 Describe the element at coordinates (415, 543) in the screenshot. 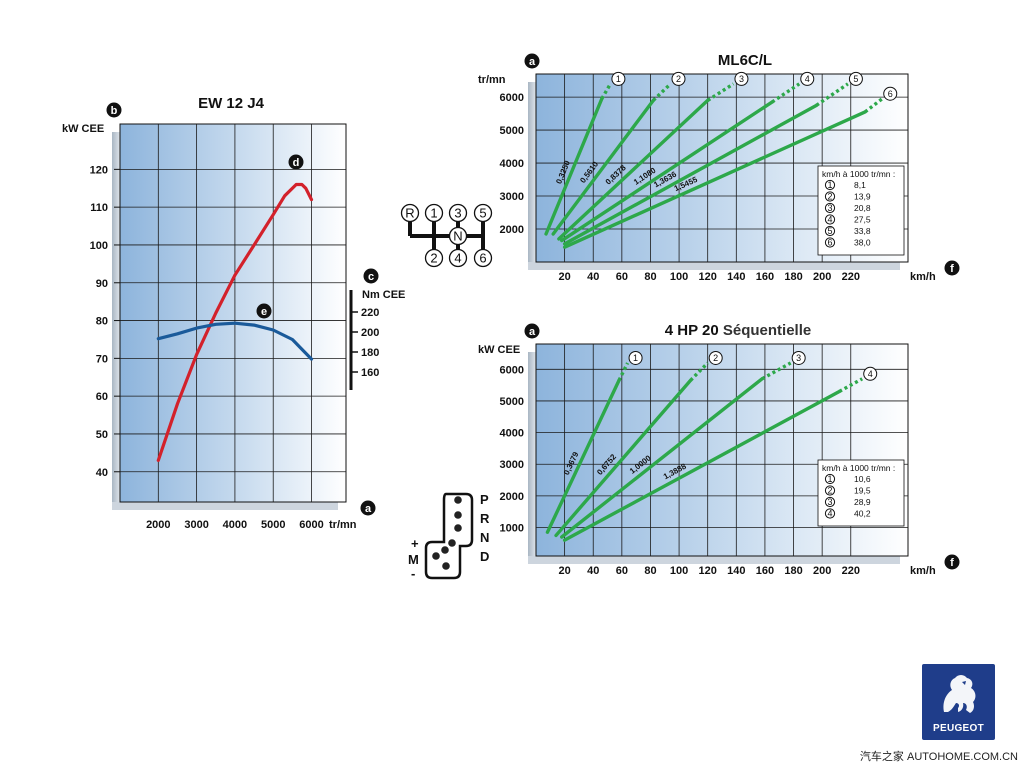

I see `gate-left-label-0: +` at that location.